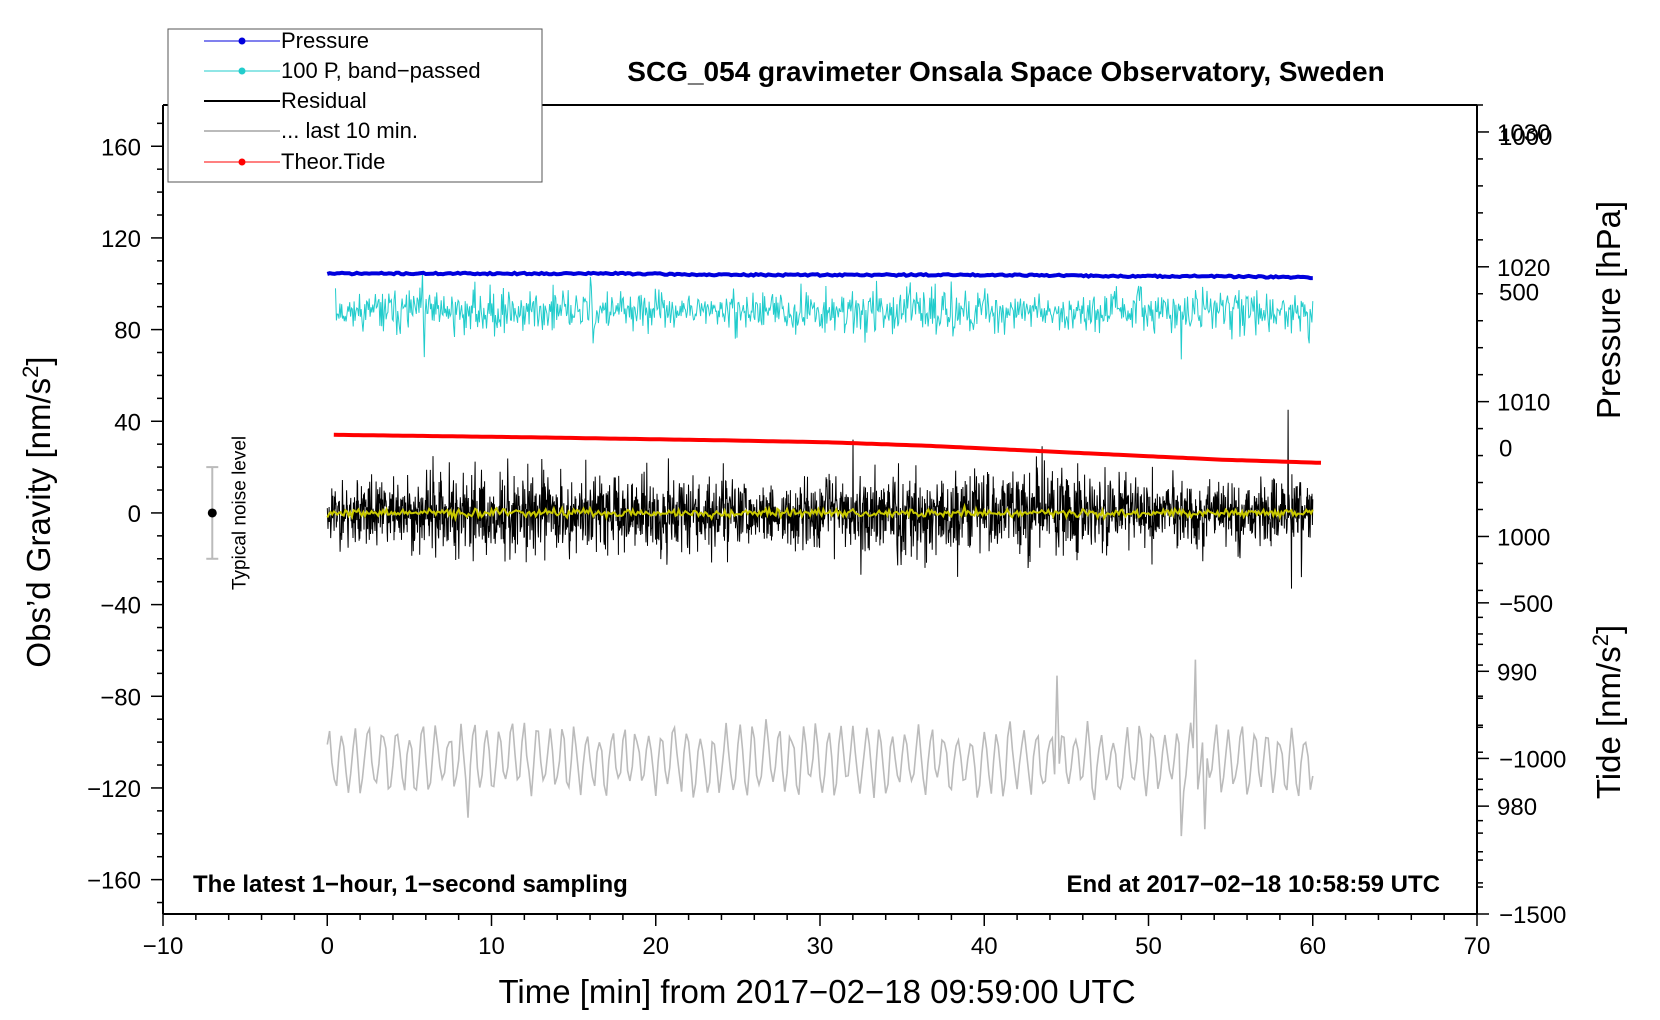  I want to click on x-tick-label: 30, so click(820, 946).